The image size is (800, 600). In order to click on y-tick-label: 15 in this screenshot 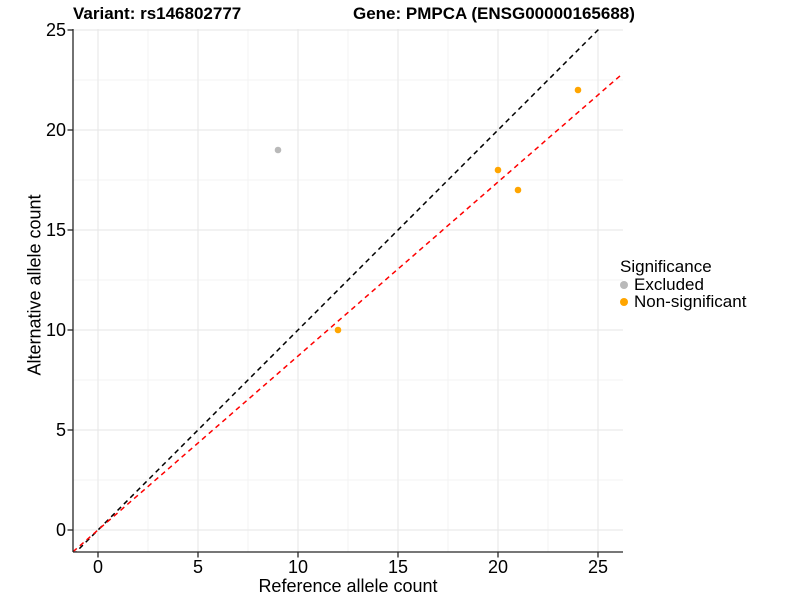, I will do `click(56, 230)`.